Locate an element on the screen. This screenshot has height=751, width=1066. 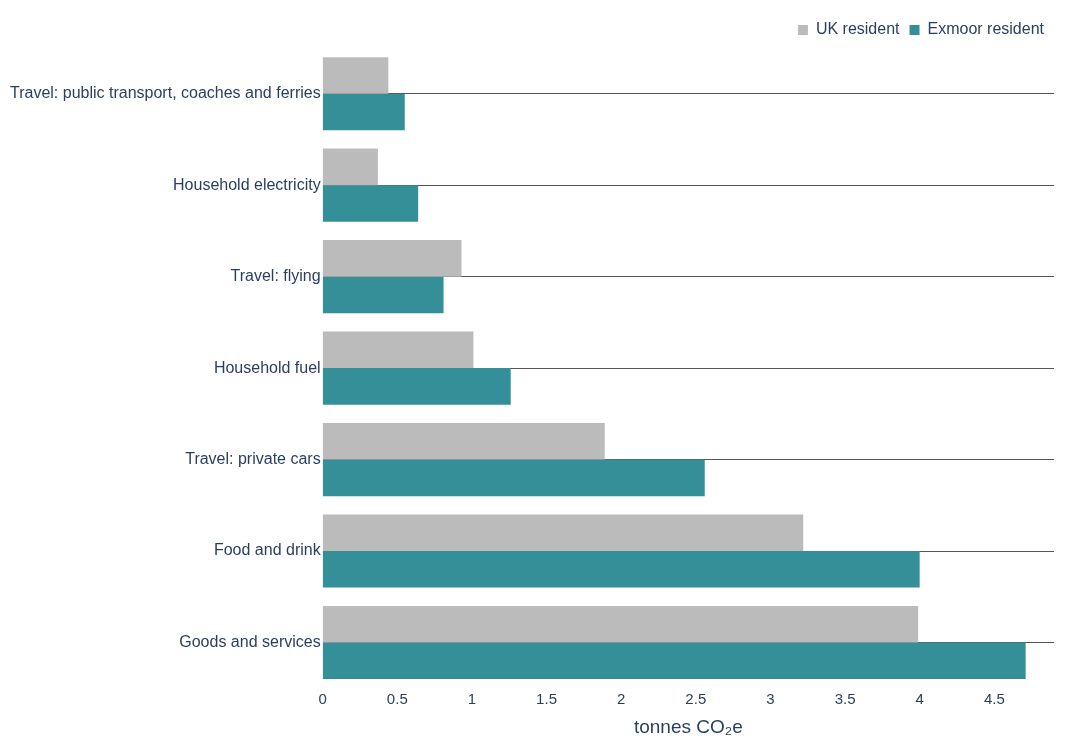
y-tick-label: Food and drink is located at coordinates (267, 550).